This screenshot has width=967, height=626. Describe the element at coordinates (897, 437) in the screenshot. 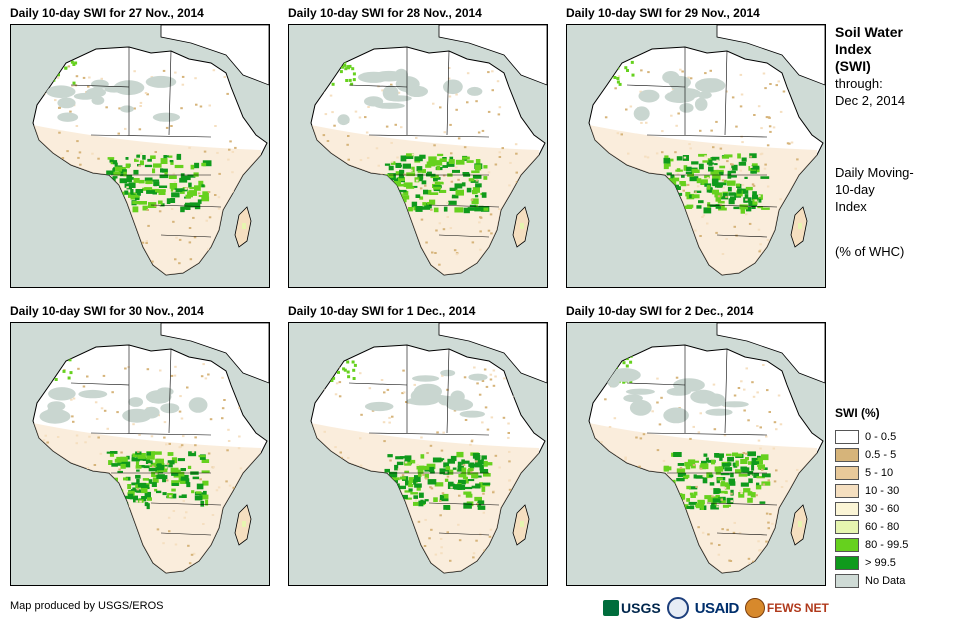

I see `legend-item: 0 - 0.5` at that location.